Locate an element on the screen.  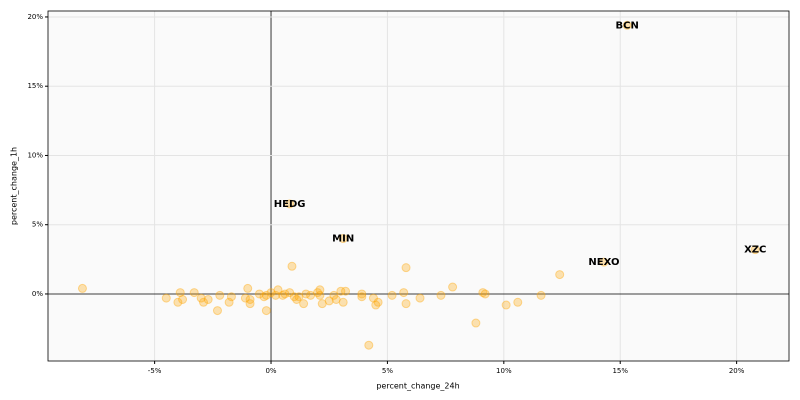
point-label: BCN is located at coordinates (627, 25).